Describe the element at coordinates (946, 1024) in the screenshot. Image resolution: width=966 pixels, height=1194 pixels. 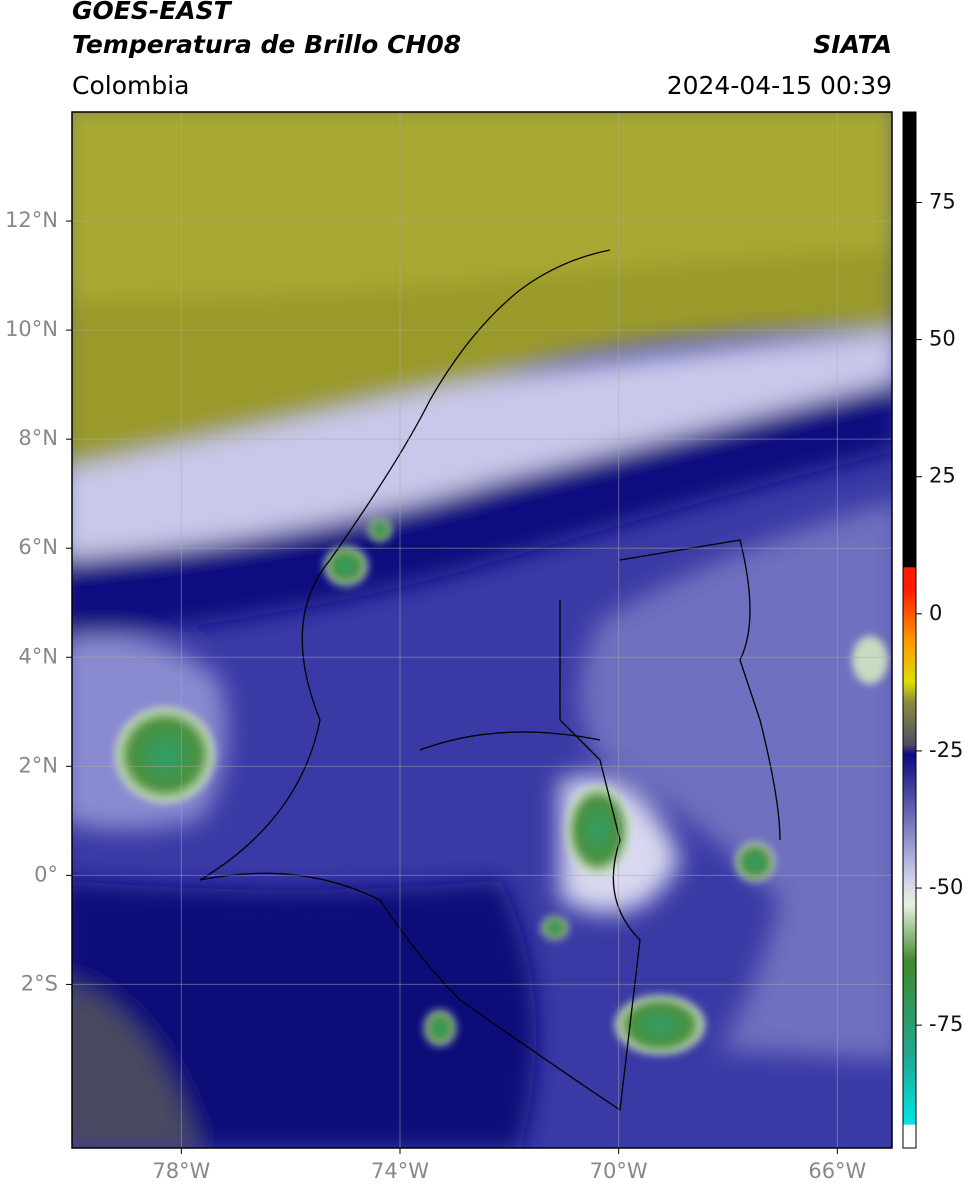
I see `colorbar-tick-label: -75` at that location.